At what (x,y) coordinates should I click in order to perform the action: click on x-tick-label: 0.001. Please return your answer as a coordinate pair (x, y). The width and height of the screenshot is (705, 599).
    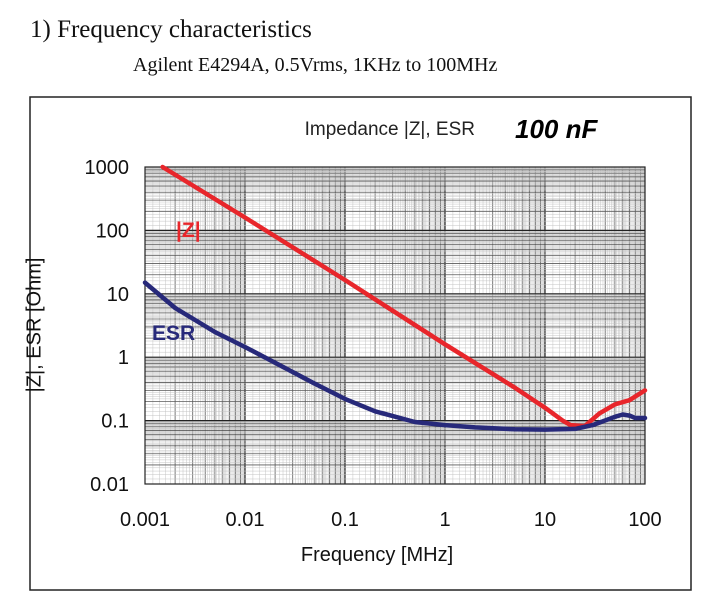
    Looking at the image, I should click on (145, 520).